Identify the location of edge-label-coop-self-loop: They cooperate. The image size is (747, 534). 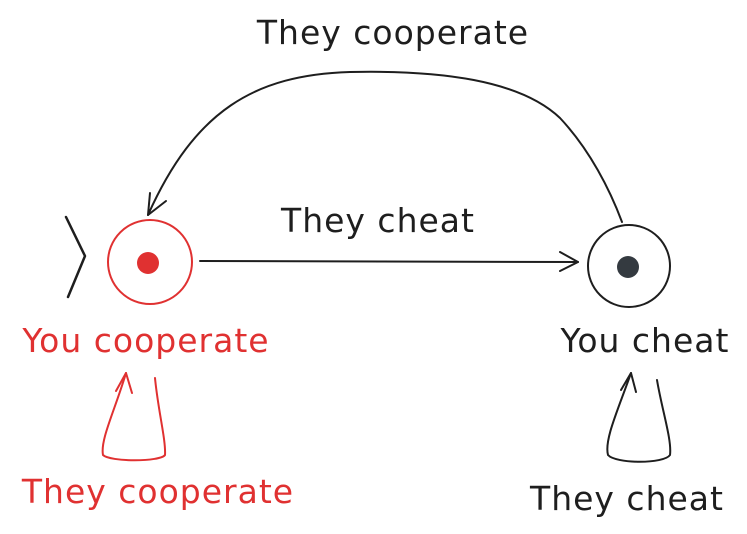
(157, 491).